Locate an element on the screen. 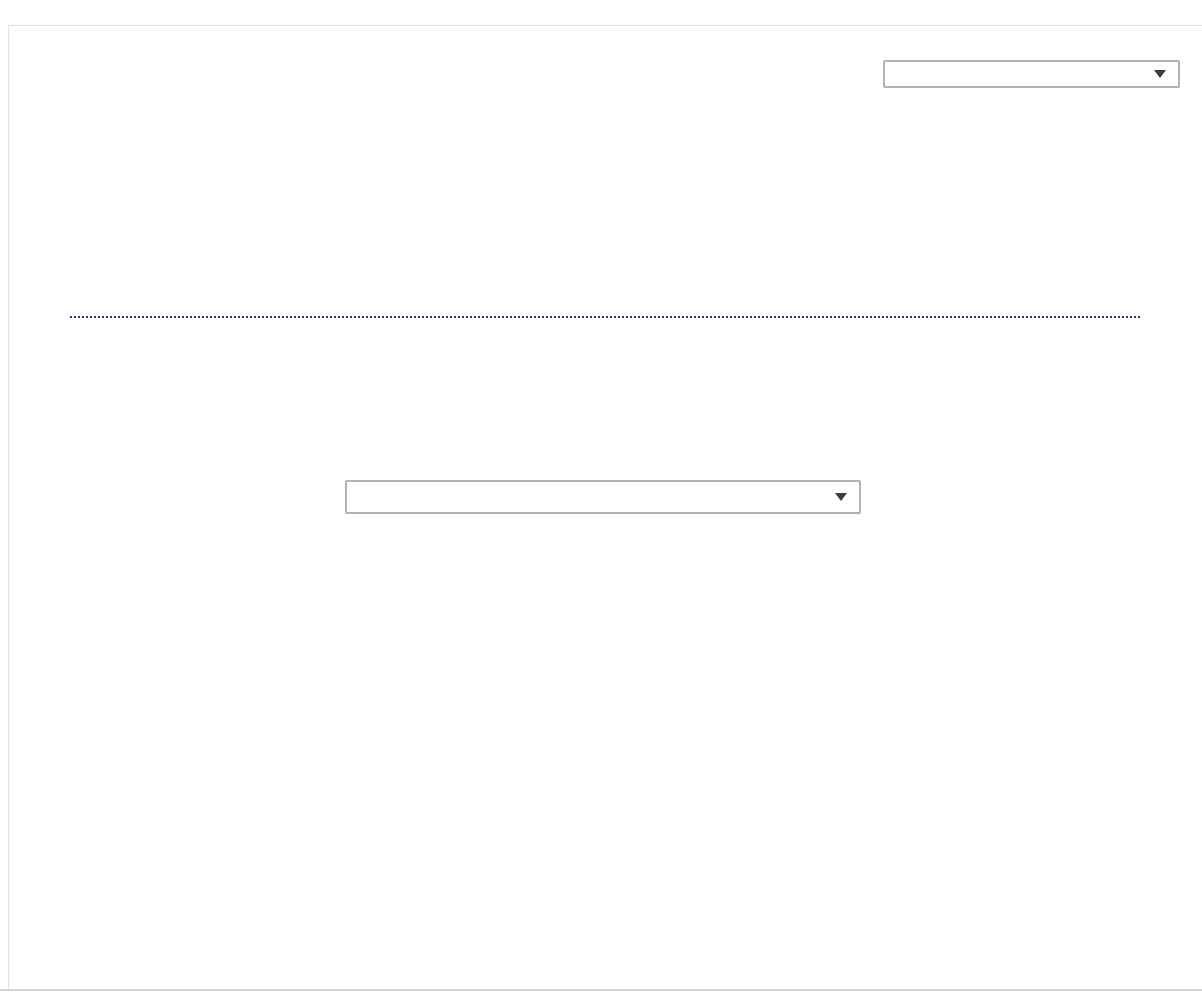 This screenshot has width=1202, height=993. frame-bottom-border is located at coordinates (601, 990).